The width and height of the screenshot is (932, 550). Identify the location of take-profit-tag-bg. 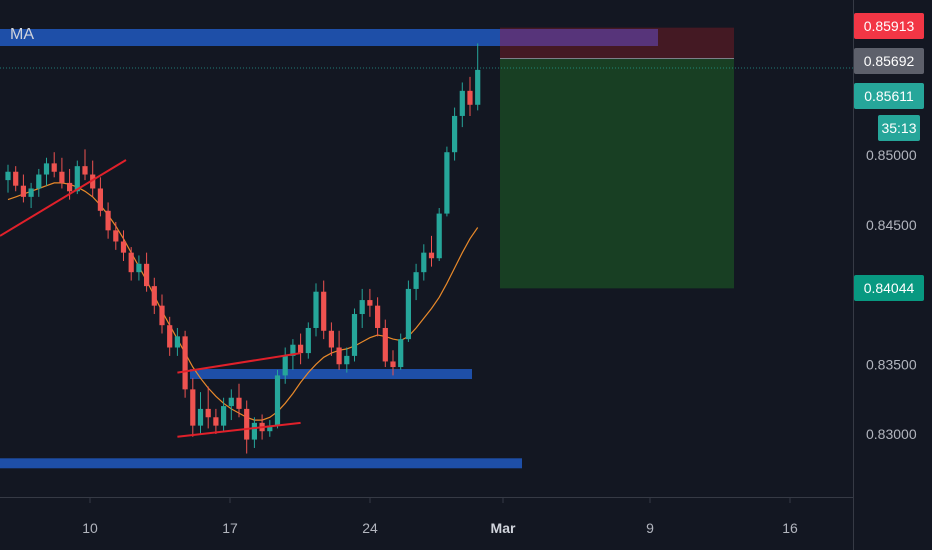
(889, 288).